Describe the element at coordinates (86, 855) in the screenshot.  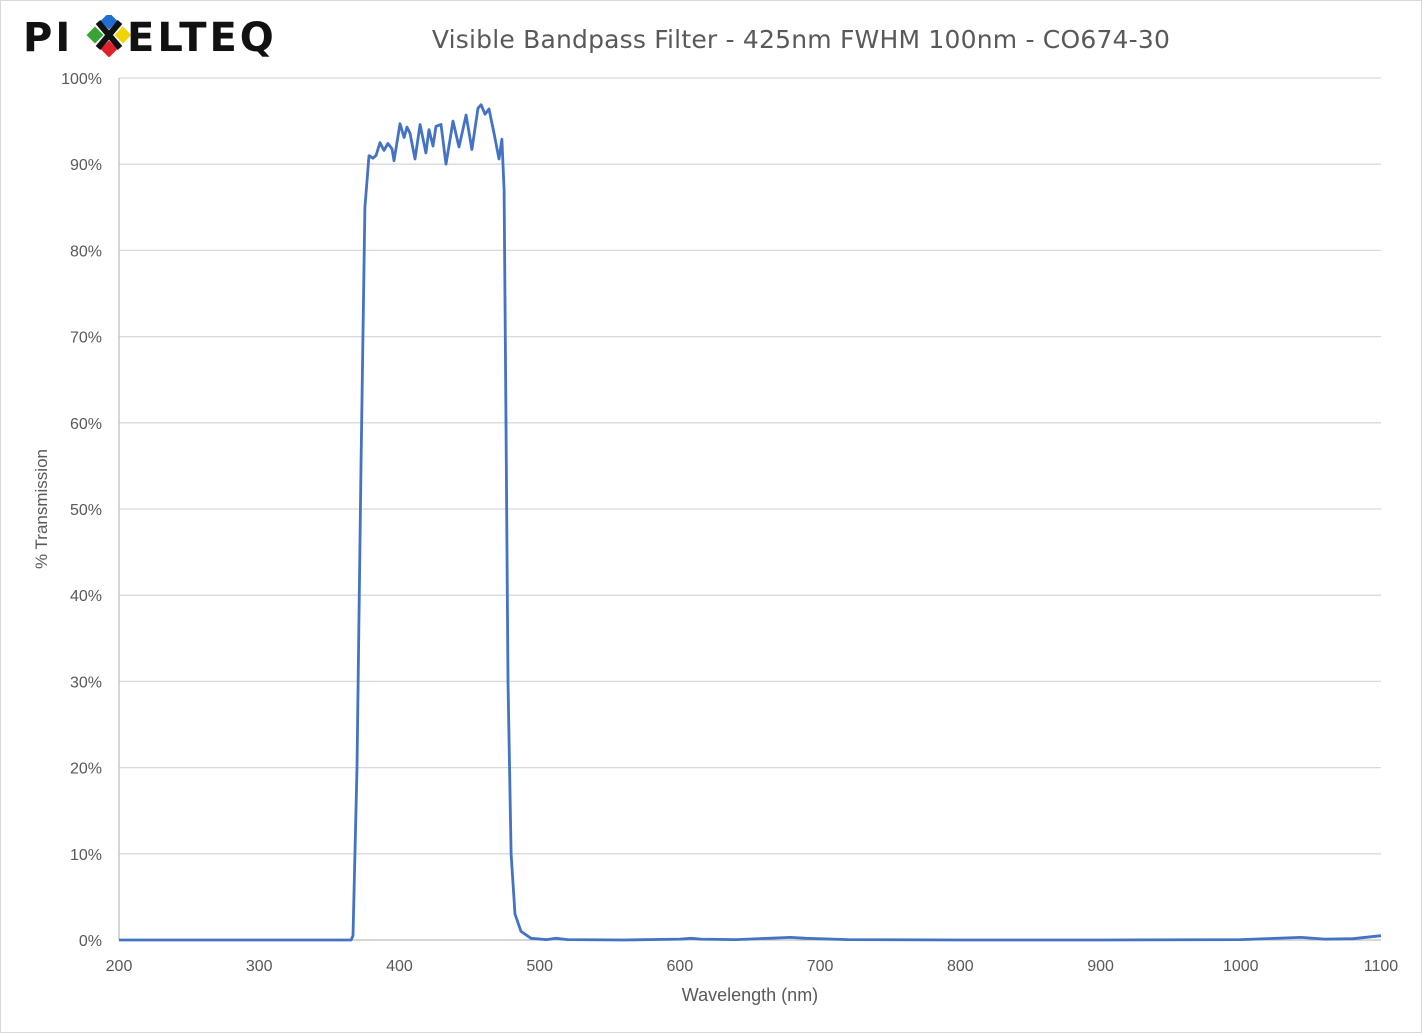
I see `y-tick-label: 10%` at that location.